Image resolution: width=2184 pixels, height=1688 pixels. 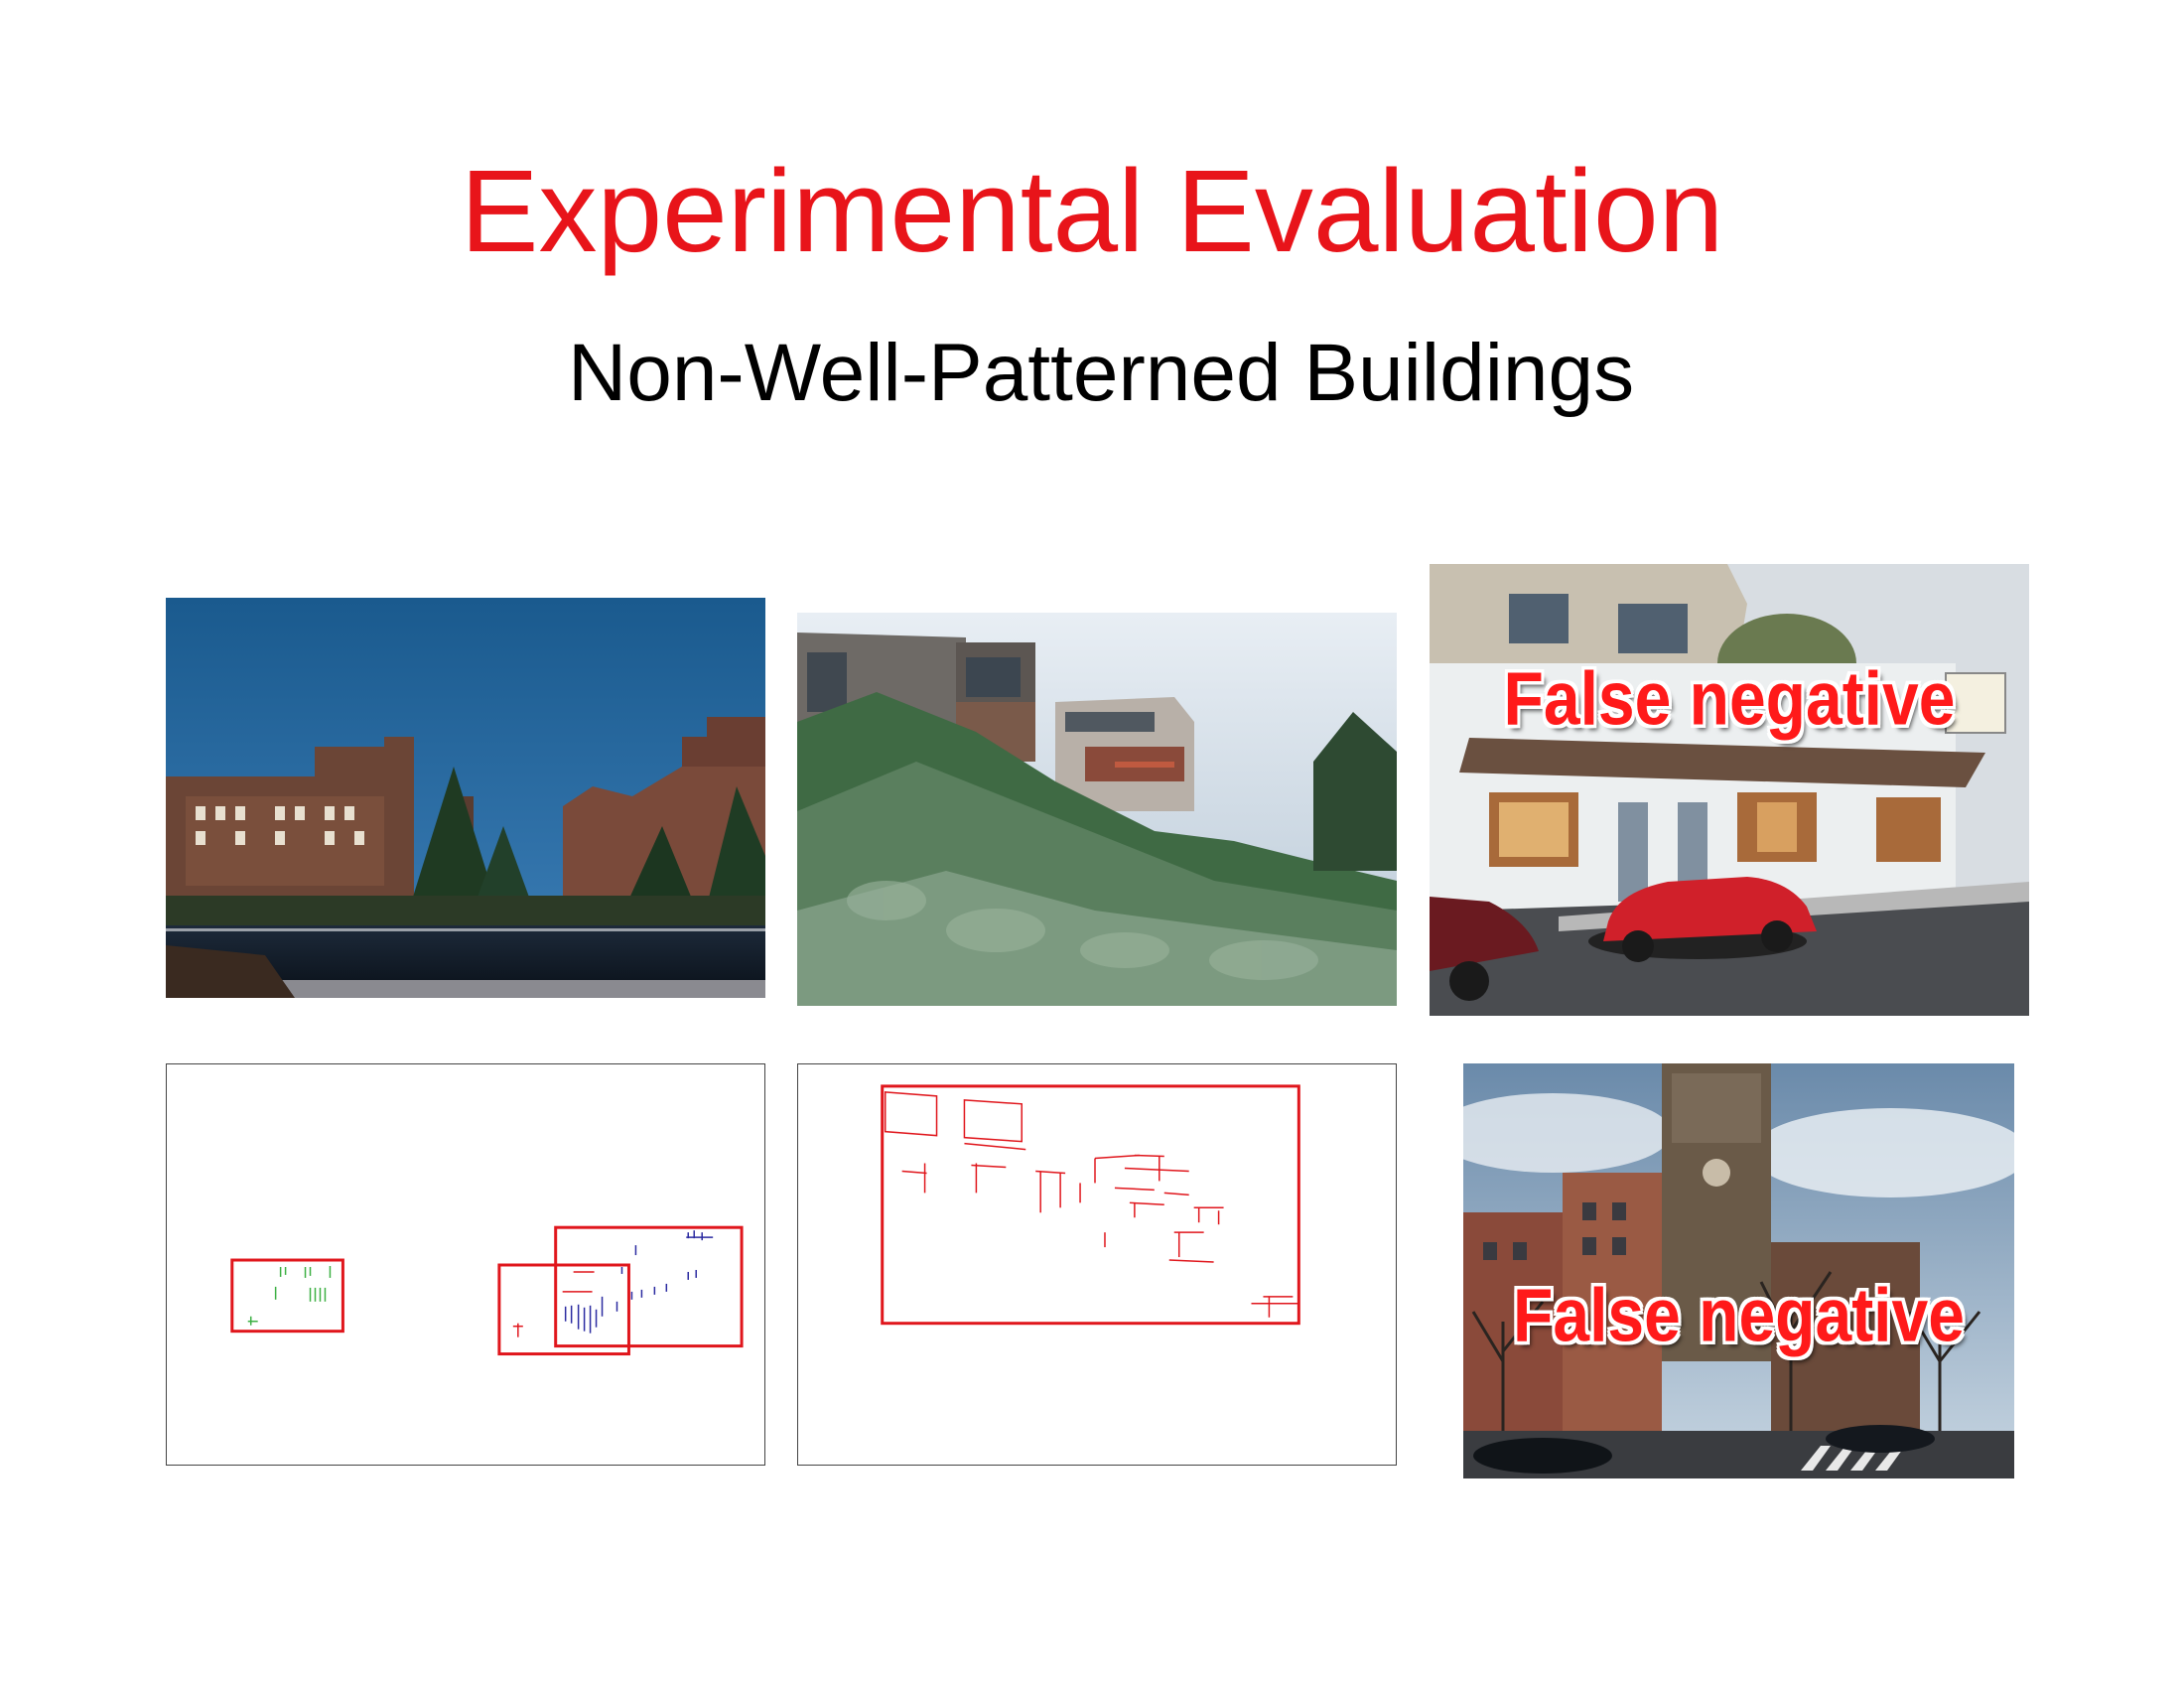 I want to click on slide-title: Experimental Evaluation, so click(x=1092, y=211).